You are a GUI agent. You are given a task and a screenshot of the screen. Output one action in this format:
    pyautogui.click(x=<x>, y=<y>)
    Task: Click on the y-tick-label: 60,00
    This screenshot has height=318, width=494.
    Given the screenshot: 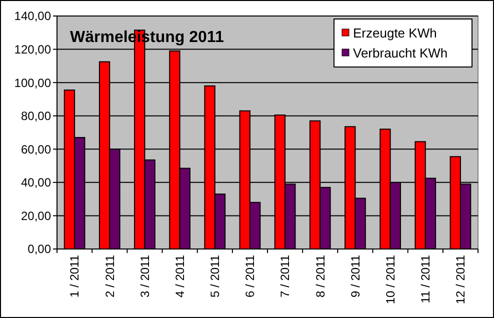 What is the action you would take?
    pyautogui.click(x=36, y=149)
    